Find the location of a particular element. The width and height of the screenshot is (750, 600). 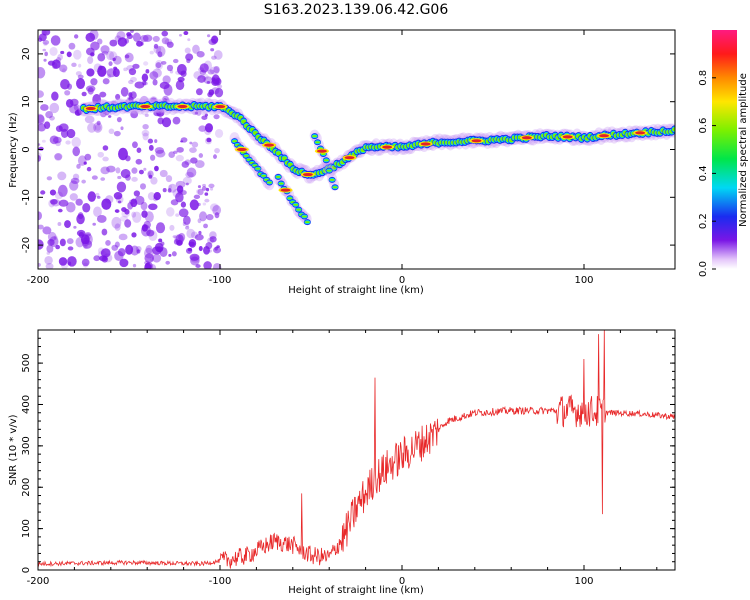

colorbar-gradient is located at coordinates (724, 149).